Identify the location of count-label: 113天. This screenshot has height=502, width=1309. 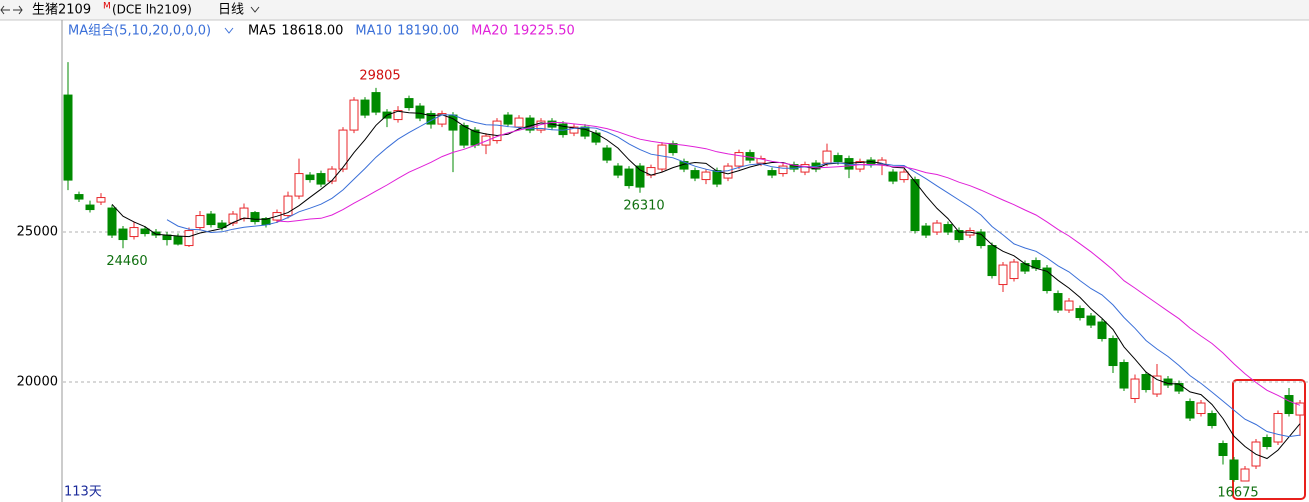
(83, 492).